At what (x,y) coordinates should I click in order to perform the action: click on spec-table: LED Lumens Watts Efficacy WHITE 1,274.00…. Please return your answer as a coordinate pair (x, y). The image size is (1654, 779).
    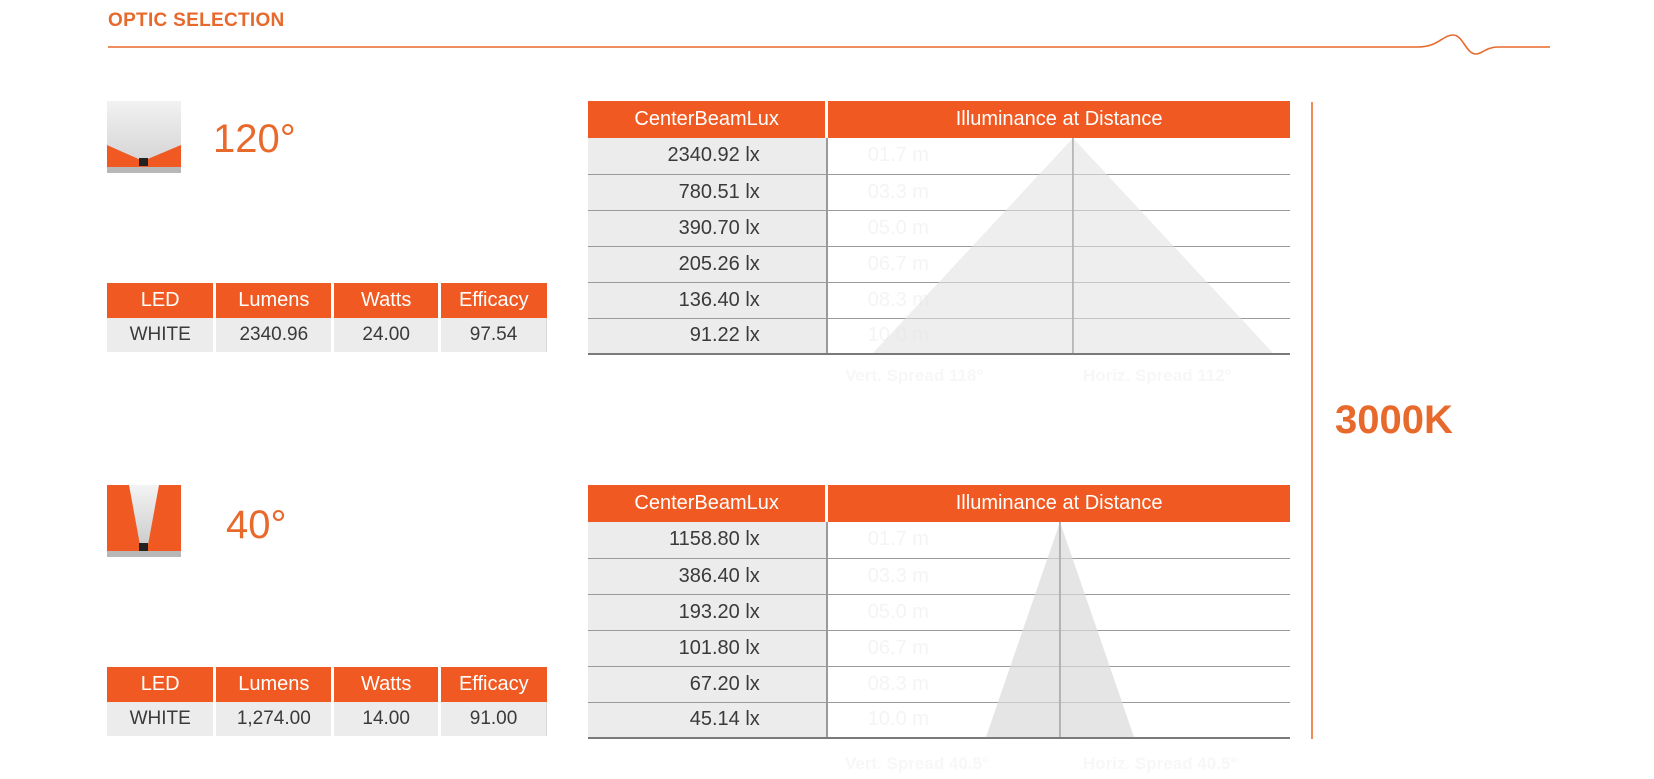
    Looking at the image, I should click on (327, 701).